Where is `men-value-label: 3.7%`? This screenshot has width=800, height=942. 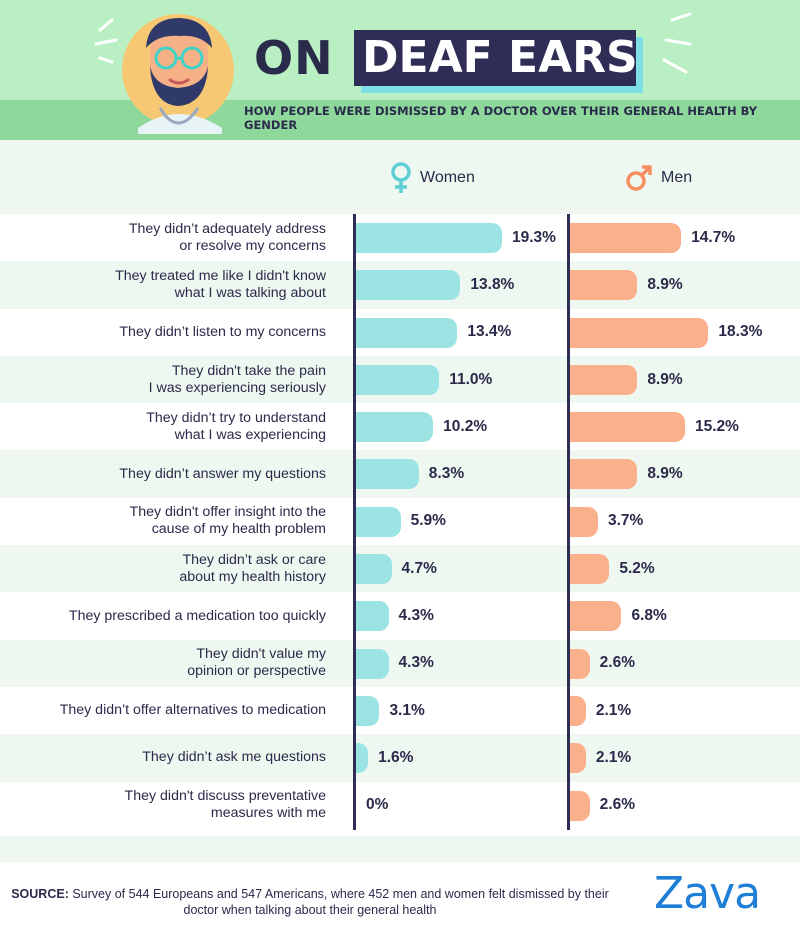 men-value-label: 3.7% is located at coordinates (625, 521).